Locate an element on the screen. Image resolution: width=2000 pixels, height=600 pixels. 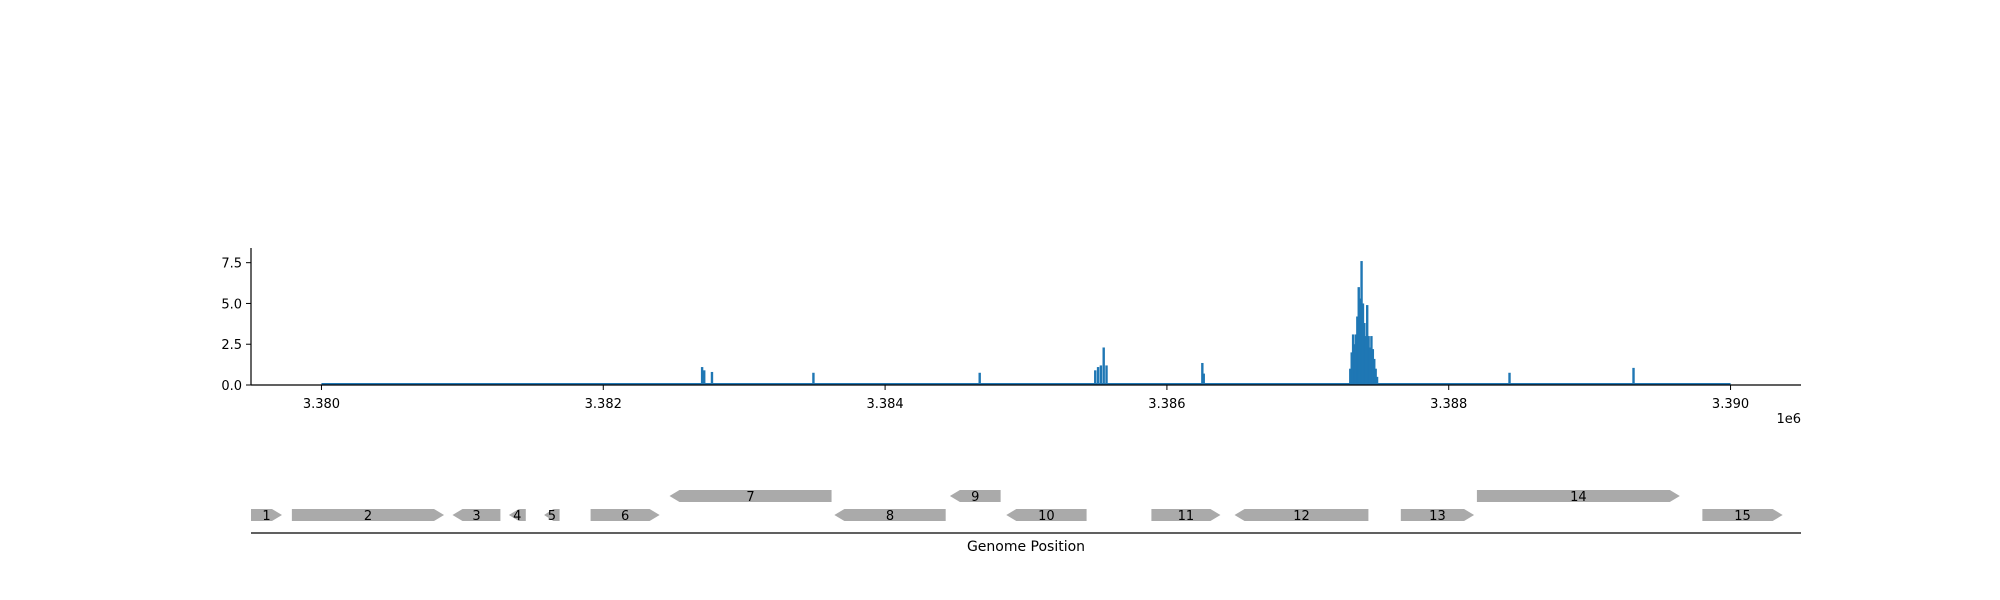
gene-label: 5 is located at coordinates (552, 516).